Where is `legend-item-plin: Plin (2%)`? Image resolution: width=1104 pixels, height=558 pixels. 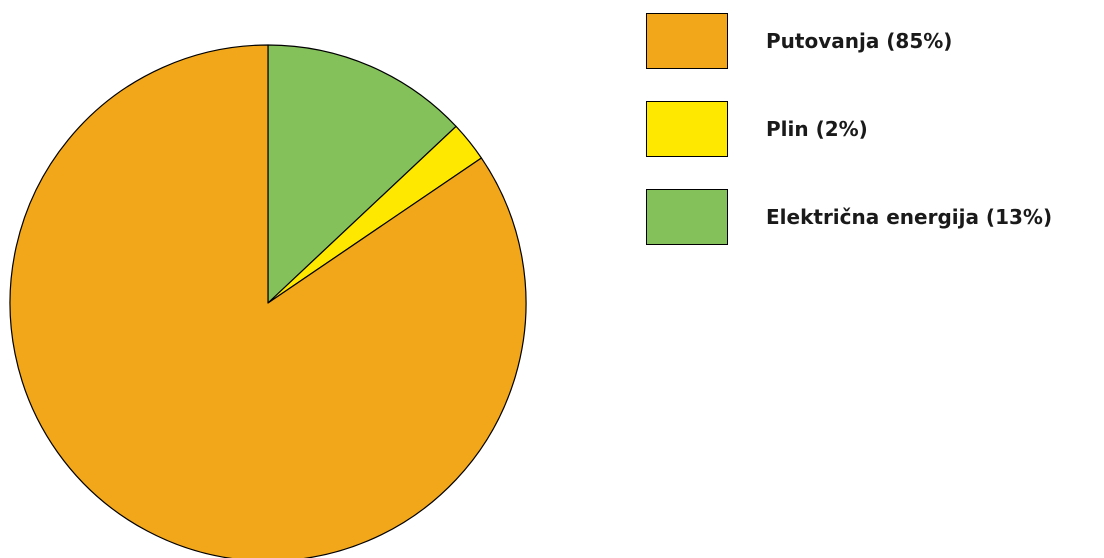
legend-item-plin: Plin (2%) is located at coordinates (849, 129).